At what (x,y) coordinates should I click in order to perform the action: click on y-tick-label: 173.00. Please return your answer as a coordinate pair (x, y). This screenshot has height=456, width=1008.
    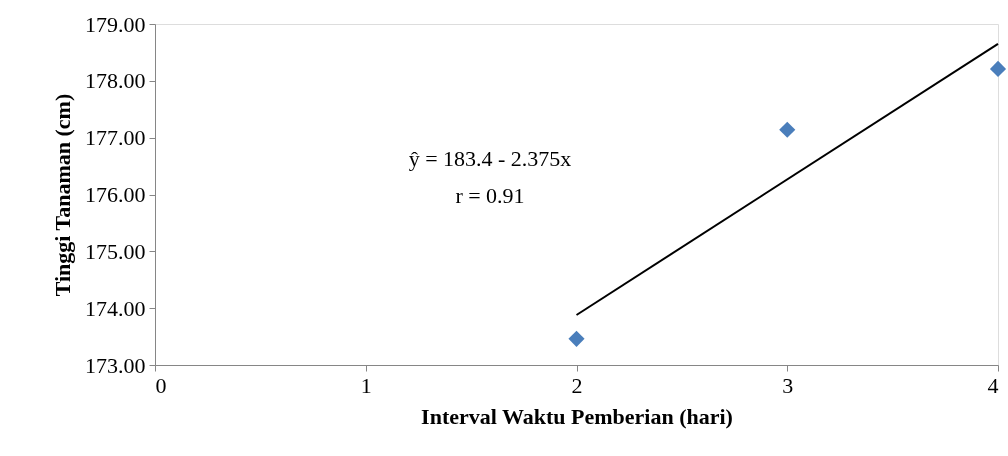
    Looking at the image, I should click on (115, 365).